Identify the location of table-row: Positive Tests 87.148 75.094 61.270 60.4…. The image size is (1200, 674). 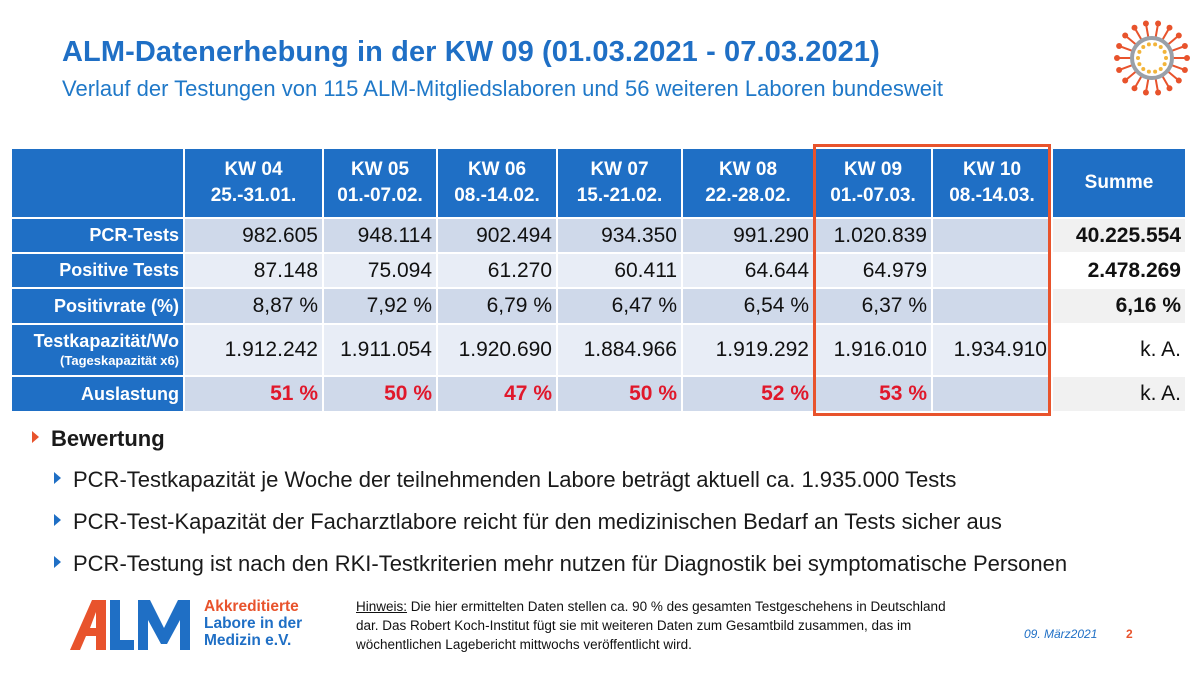
(598, 270).